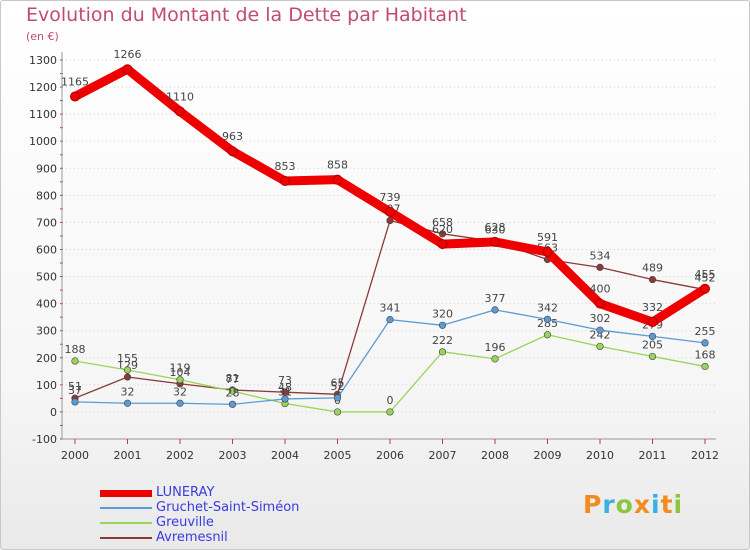 The image size is (750, 550). Describe the element at coordinates (46, 385) in the screenshot. I see `y-tick-label: 100` at that location.